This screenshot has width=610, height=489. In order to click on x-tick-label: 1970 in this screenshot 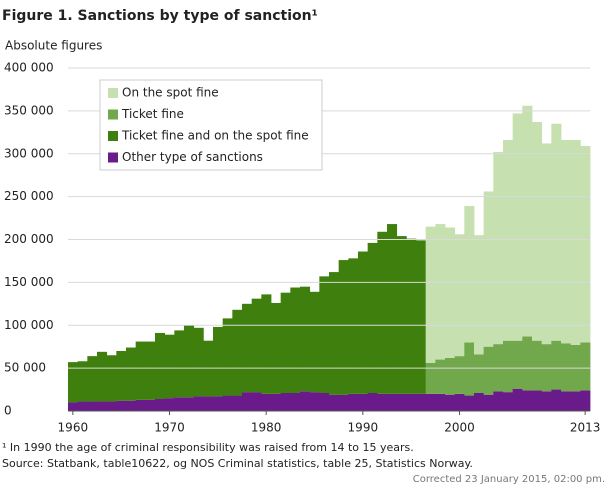, I will do `click(169, 428)`.